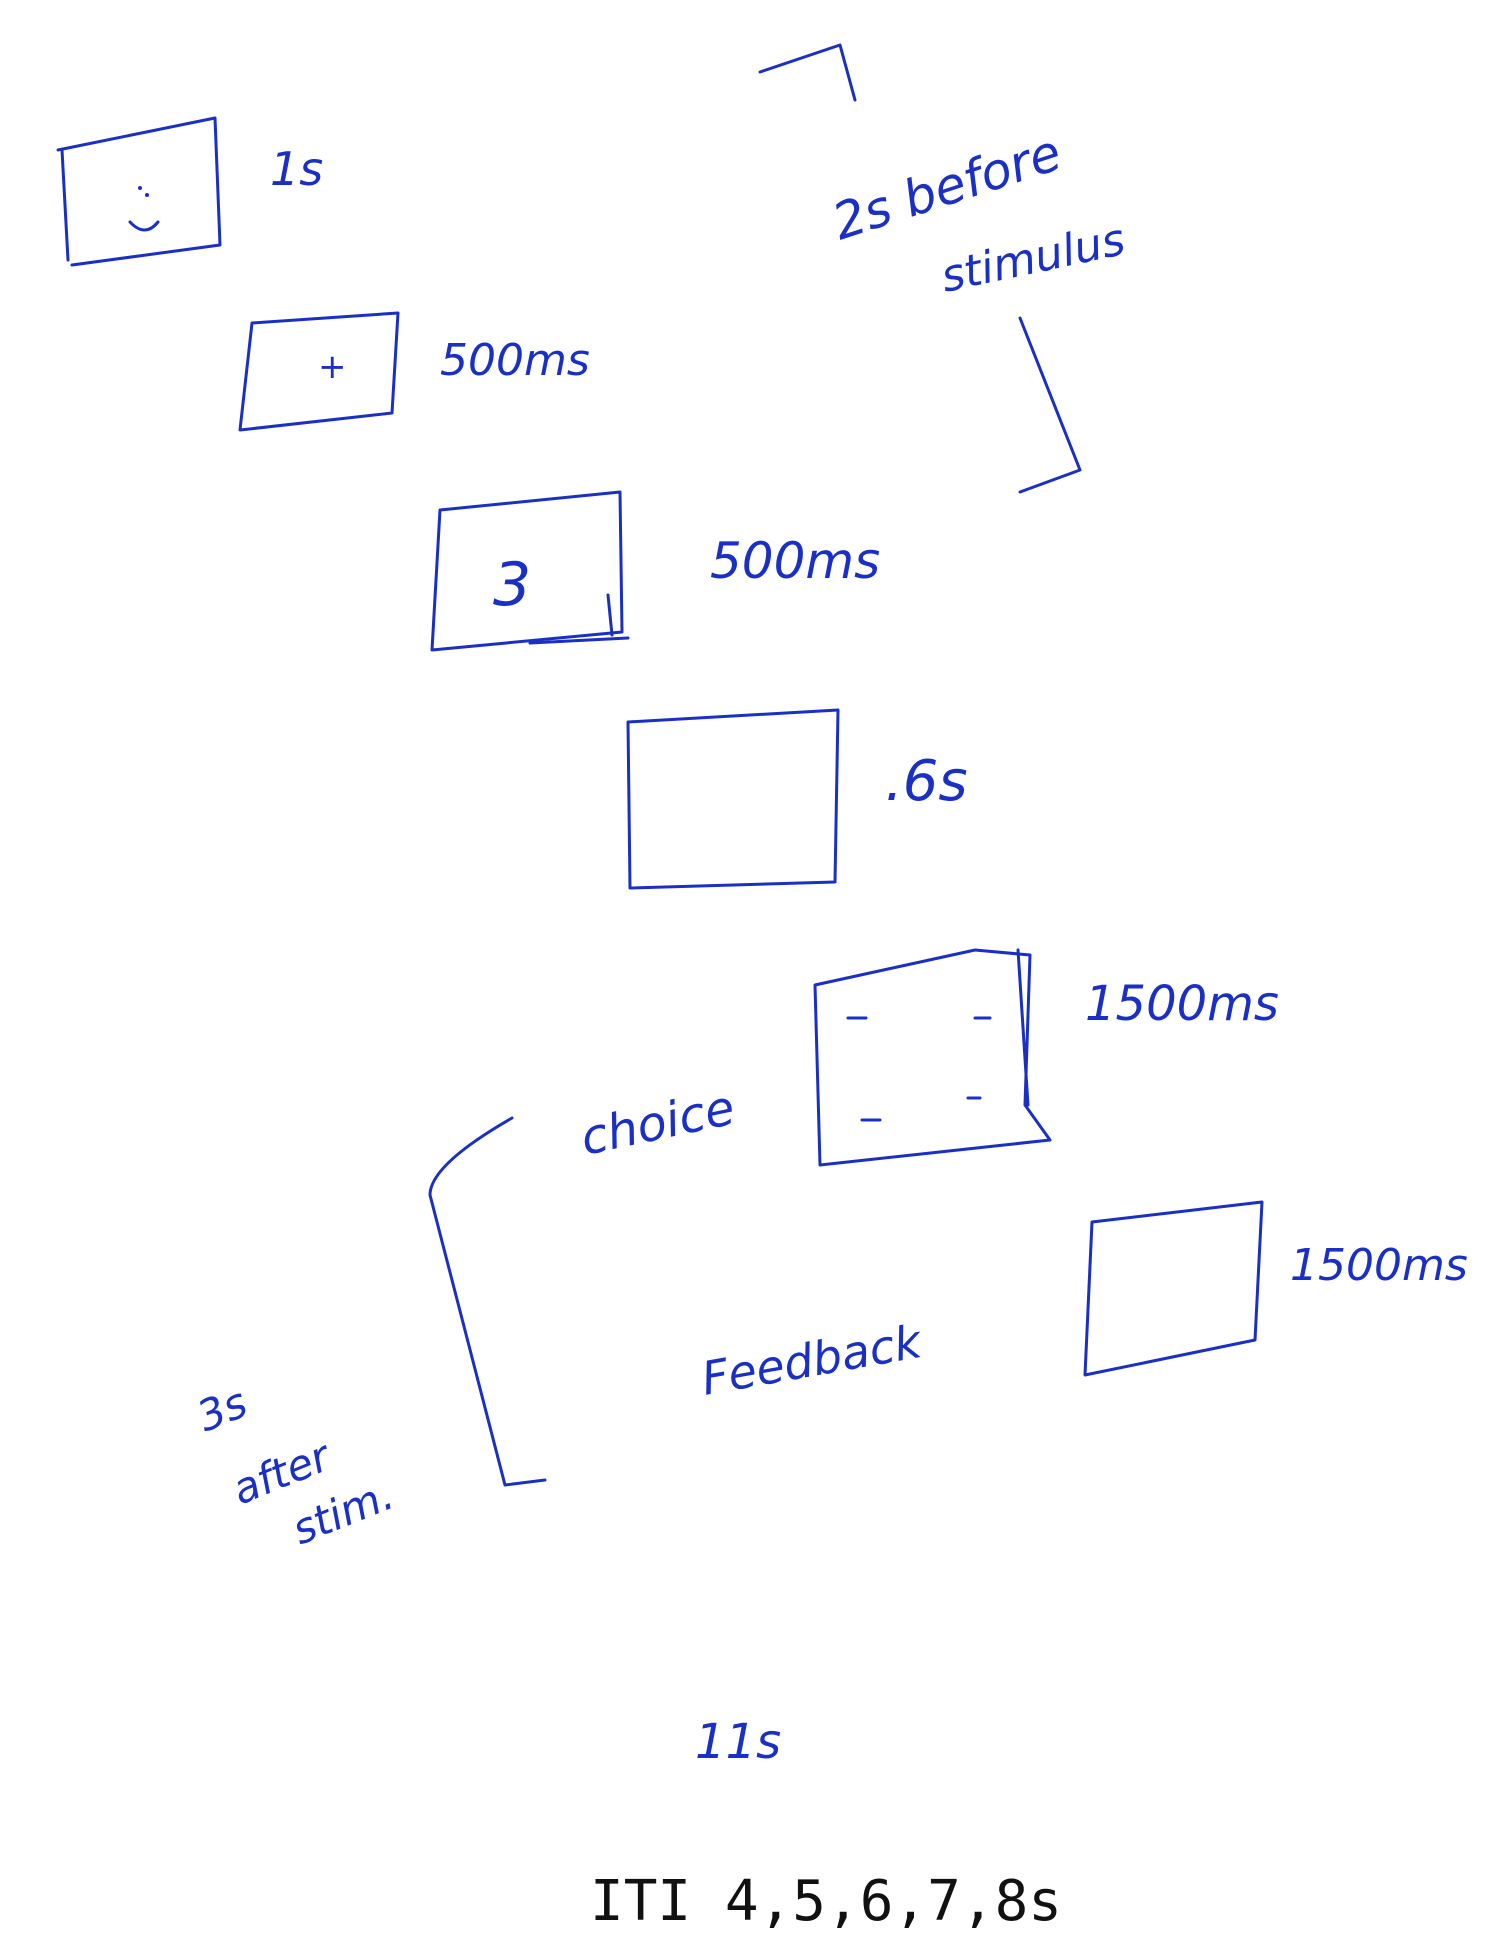 Image resolution: width=1500 pixels, height=1934 pixels. Describe the element at coordinates (932, 1057) in the screenshot. I see `choice-screen-box` at that location.